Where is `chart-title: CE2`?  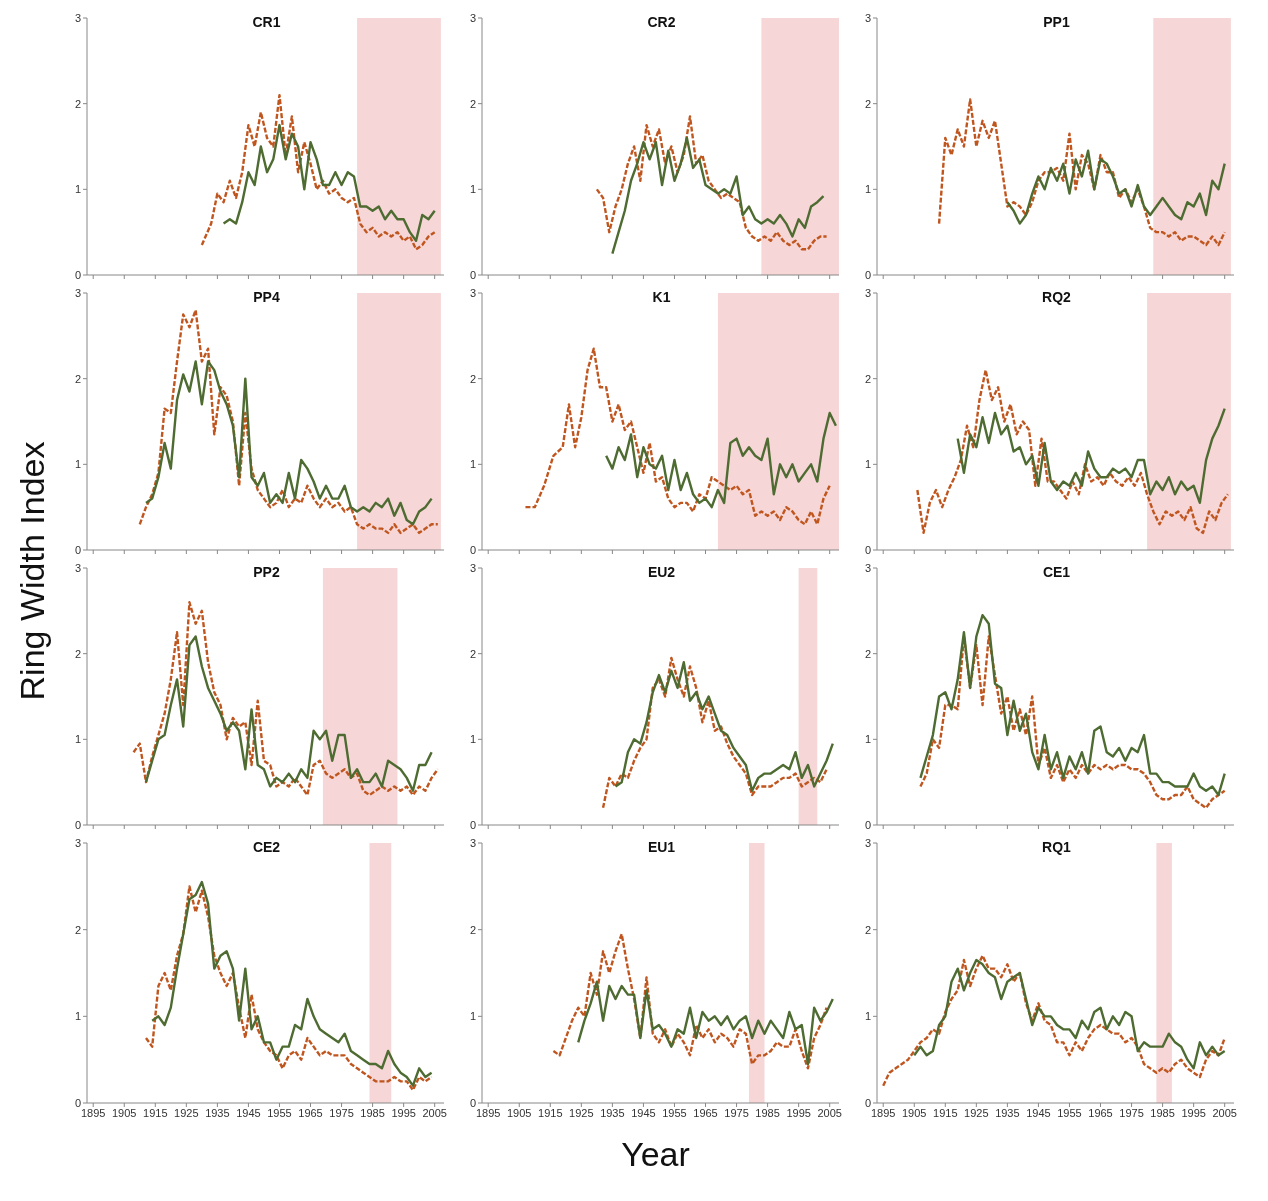 chart-title: CE2 is located at coordinates (266, 847).